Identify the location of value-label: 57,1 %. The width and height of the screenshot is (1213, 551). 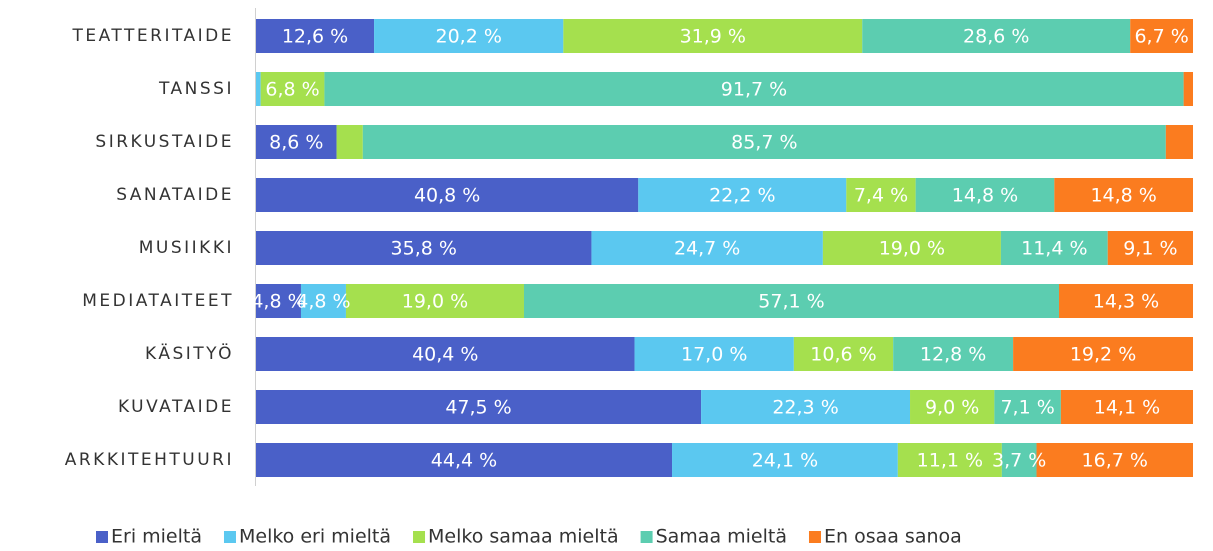
(791, 302).